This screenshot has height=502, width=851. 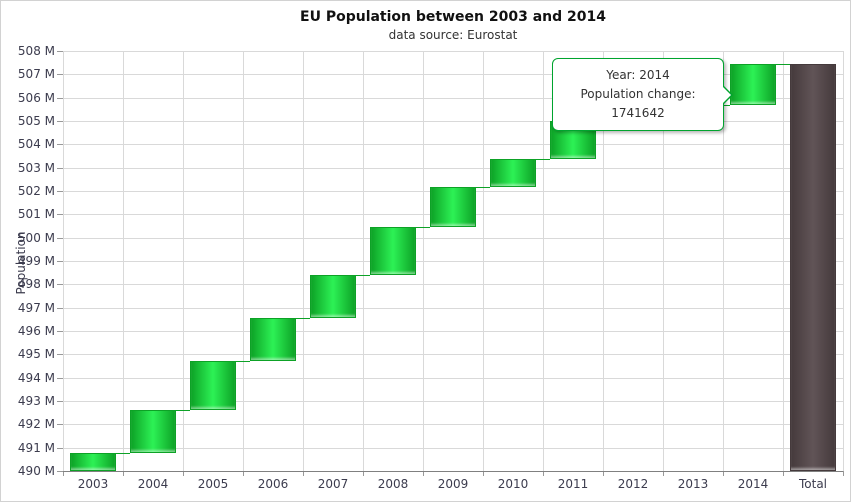 I want to click on tooltip-year-line: Year: 2014, so click(x=638, y=75).